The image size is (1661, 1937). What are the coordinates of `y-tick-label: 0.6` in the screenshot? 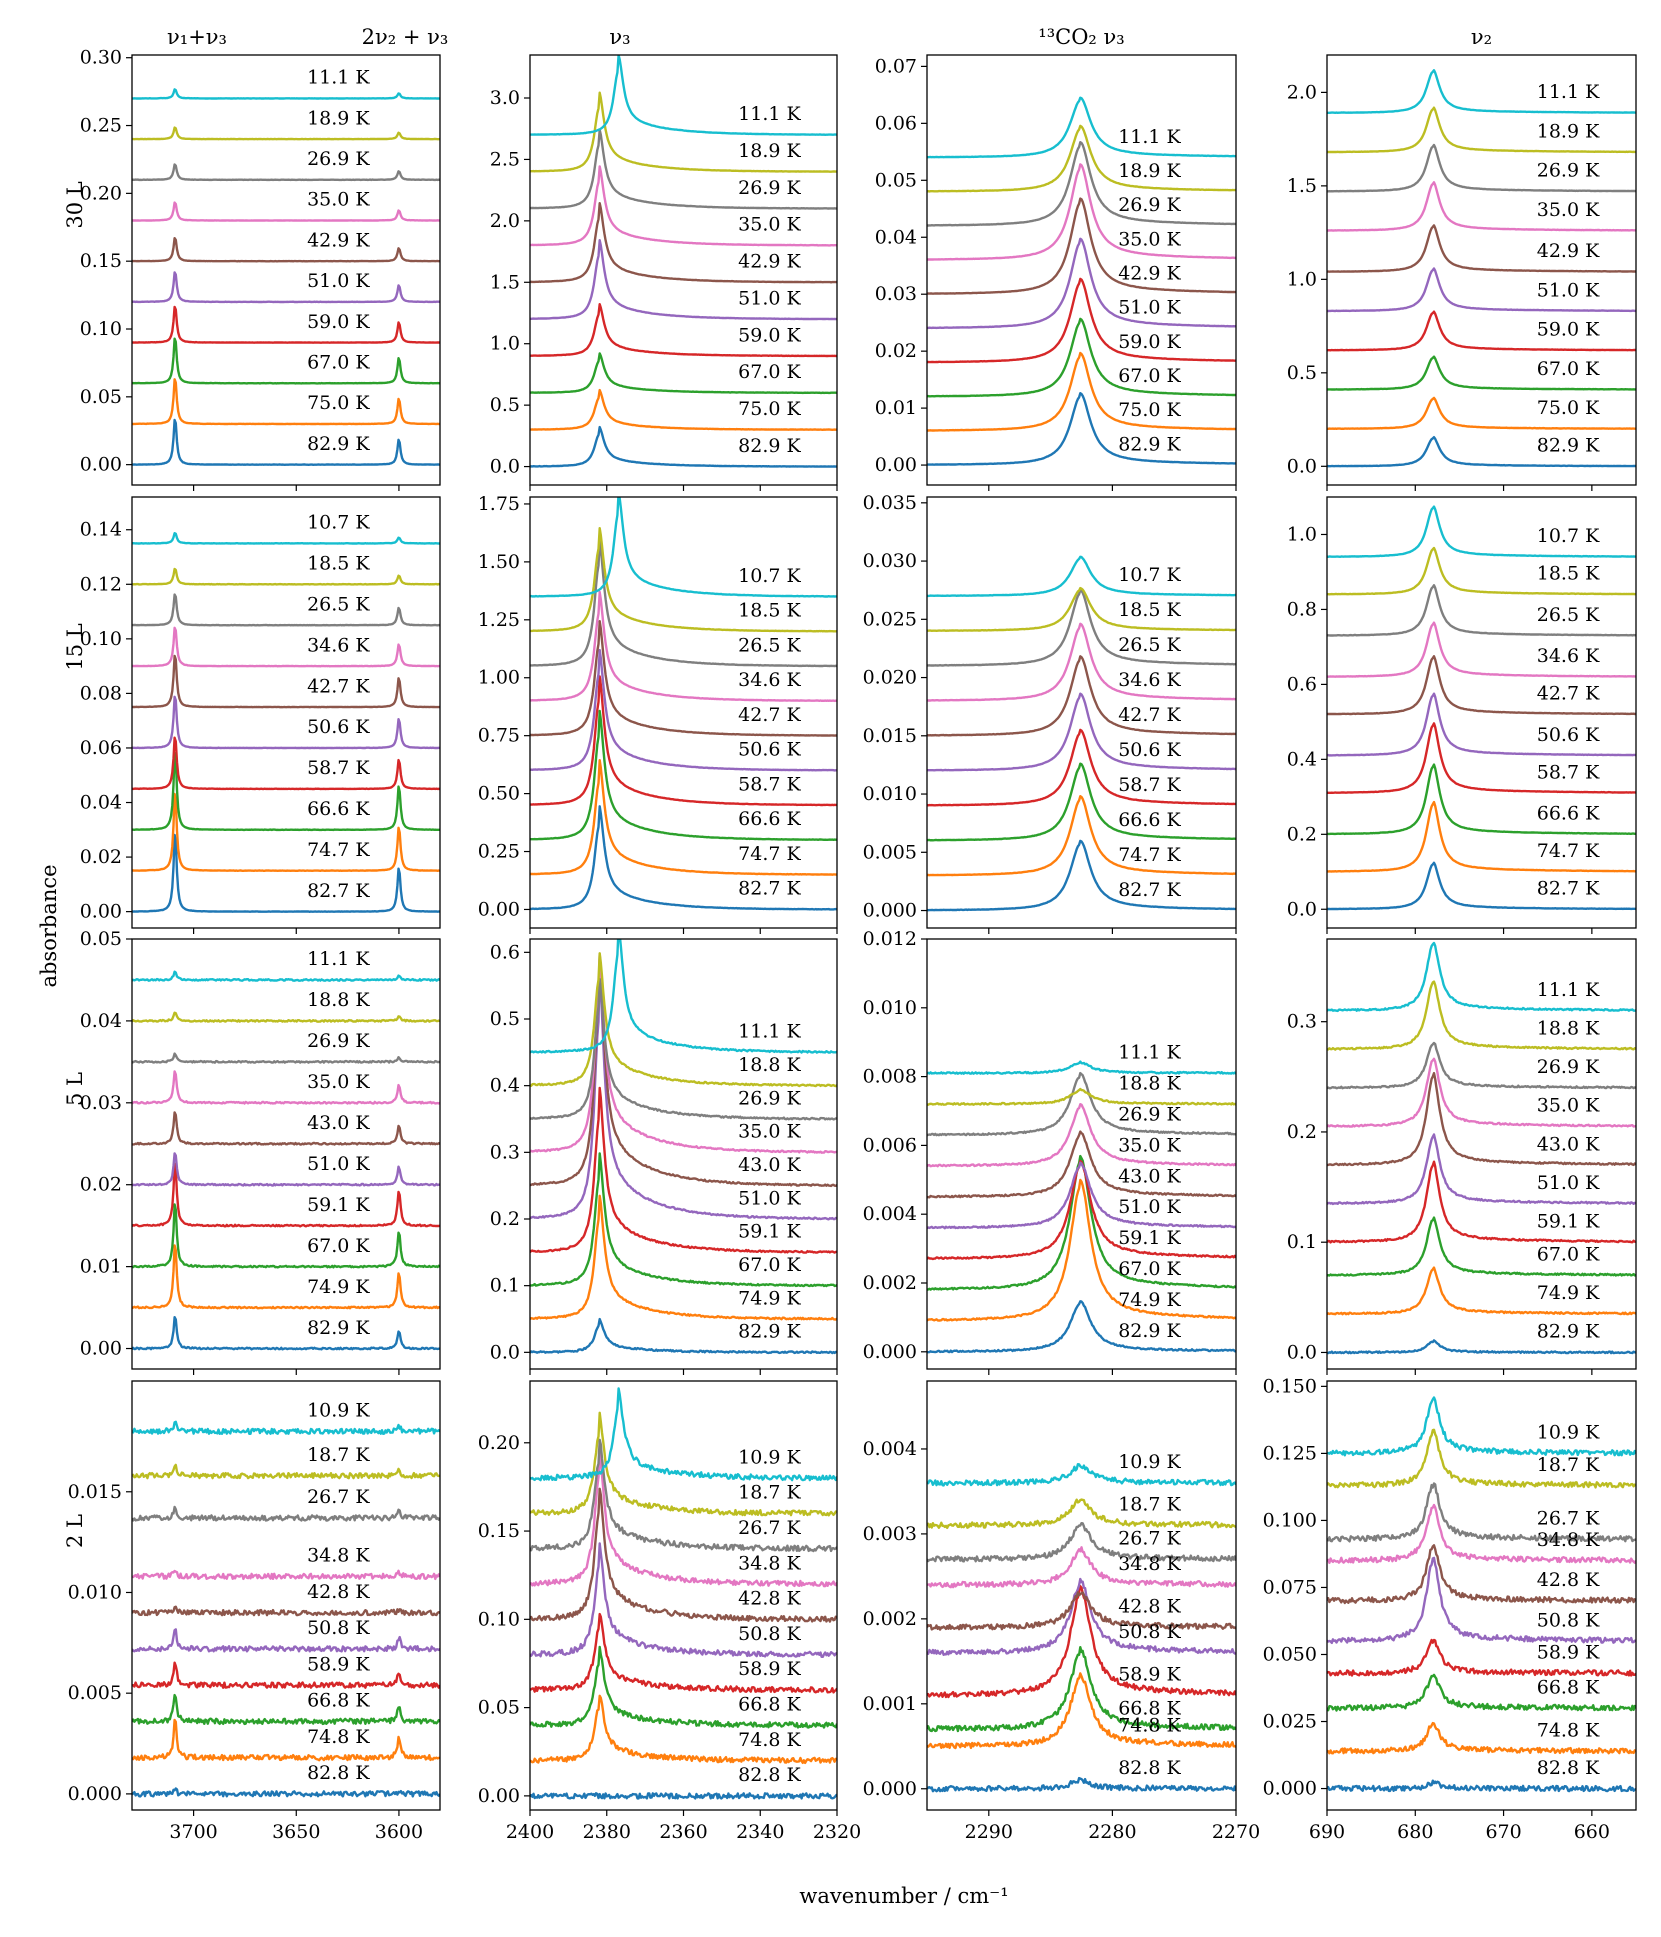 It's located at (505, 952).